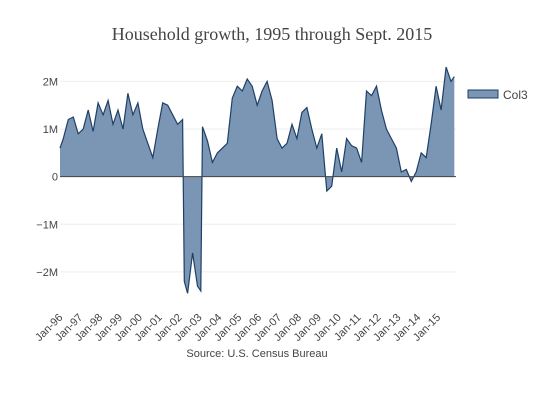 Image resolution: width=545 pixels, height=400 pixels. Describe the element at coordinates (55, 178) in the screenshot. I see `y-tick-label: 0` at that location.